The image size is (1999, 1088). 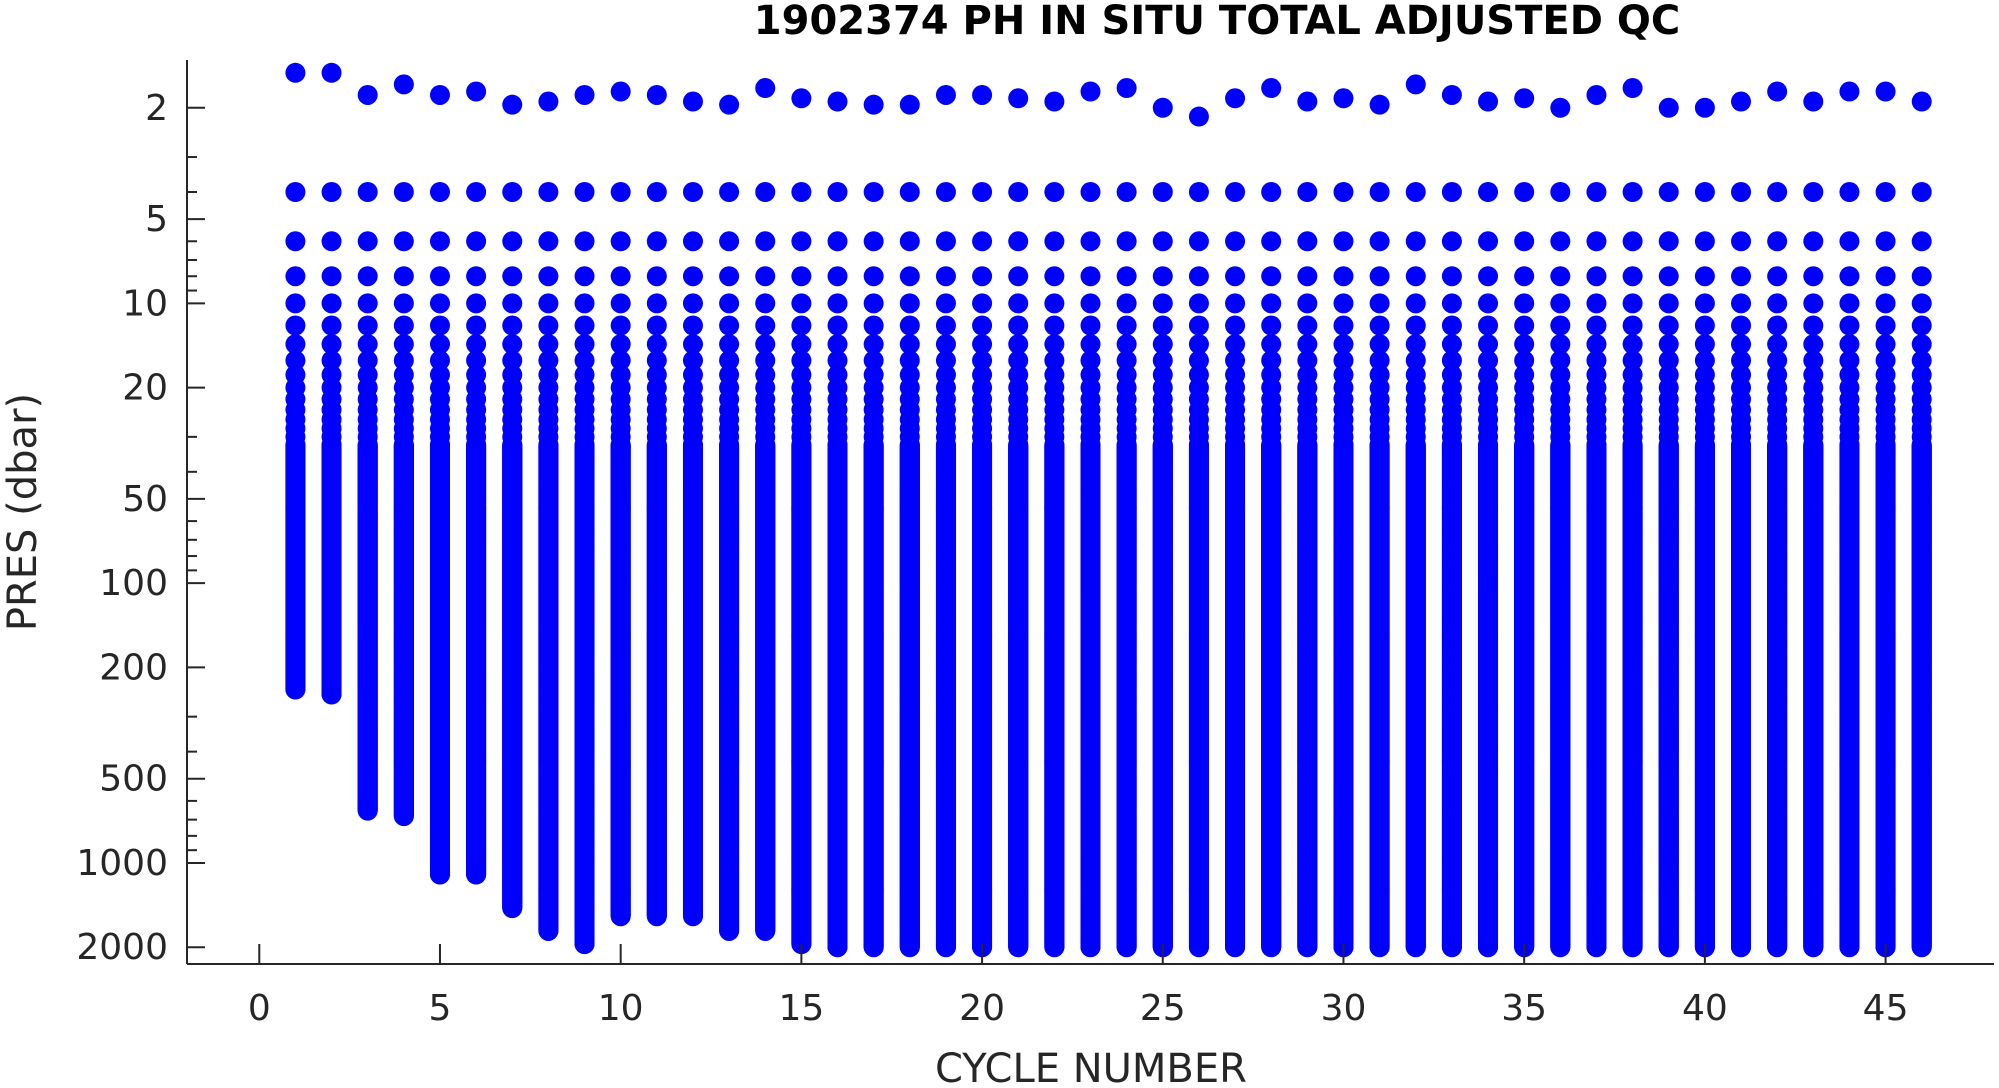 I want to click on chart-title: 1902374 PH IN SITU TOTAL ADJUSTED QC, so click(x=1217, y=22).